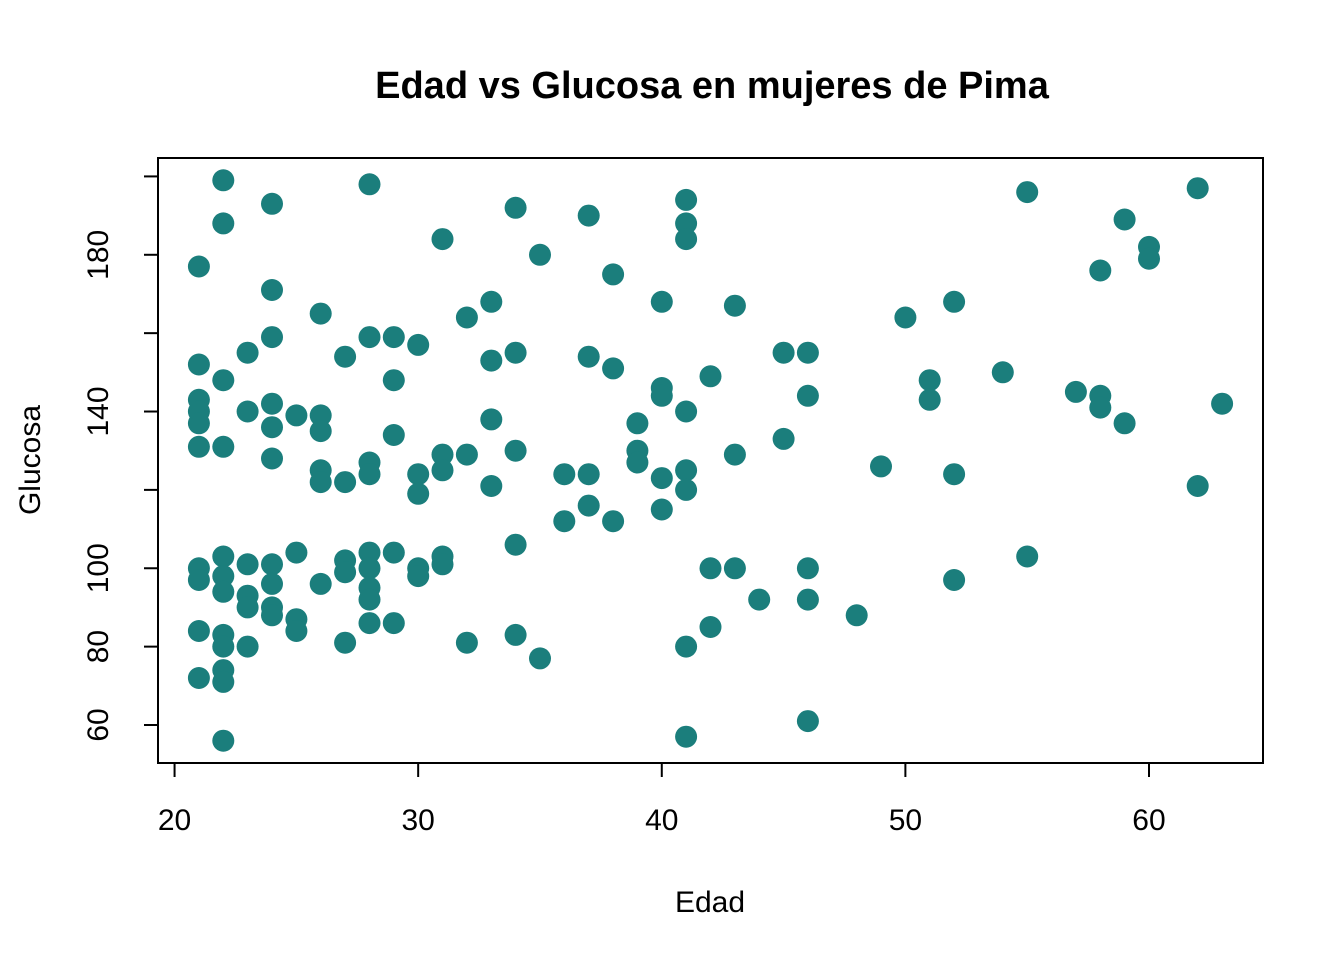 The width and height of the screenshot is (1344, 960). I want to click on y-tick-label: 80, so click(98, 646).